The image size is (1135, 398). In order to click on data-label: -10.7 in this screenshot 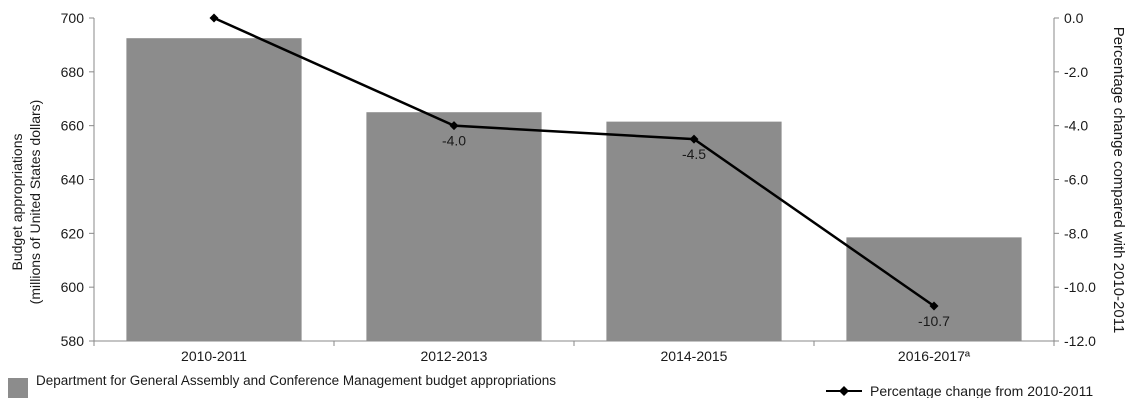, I will do `click(934, 321)`.